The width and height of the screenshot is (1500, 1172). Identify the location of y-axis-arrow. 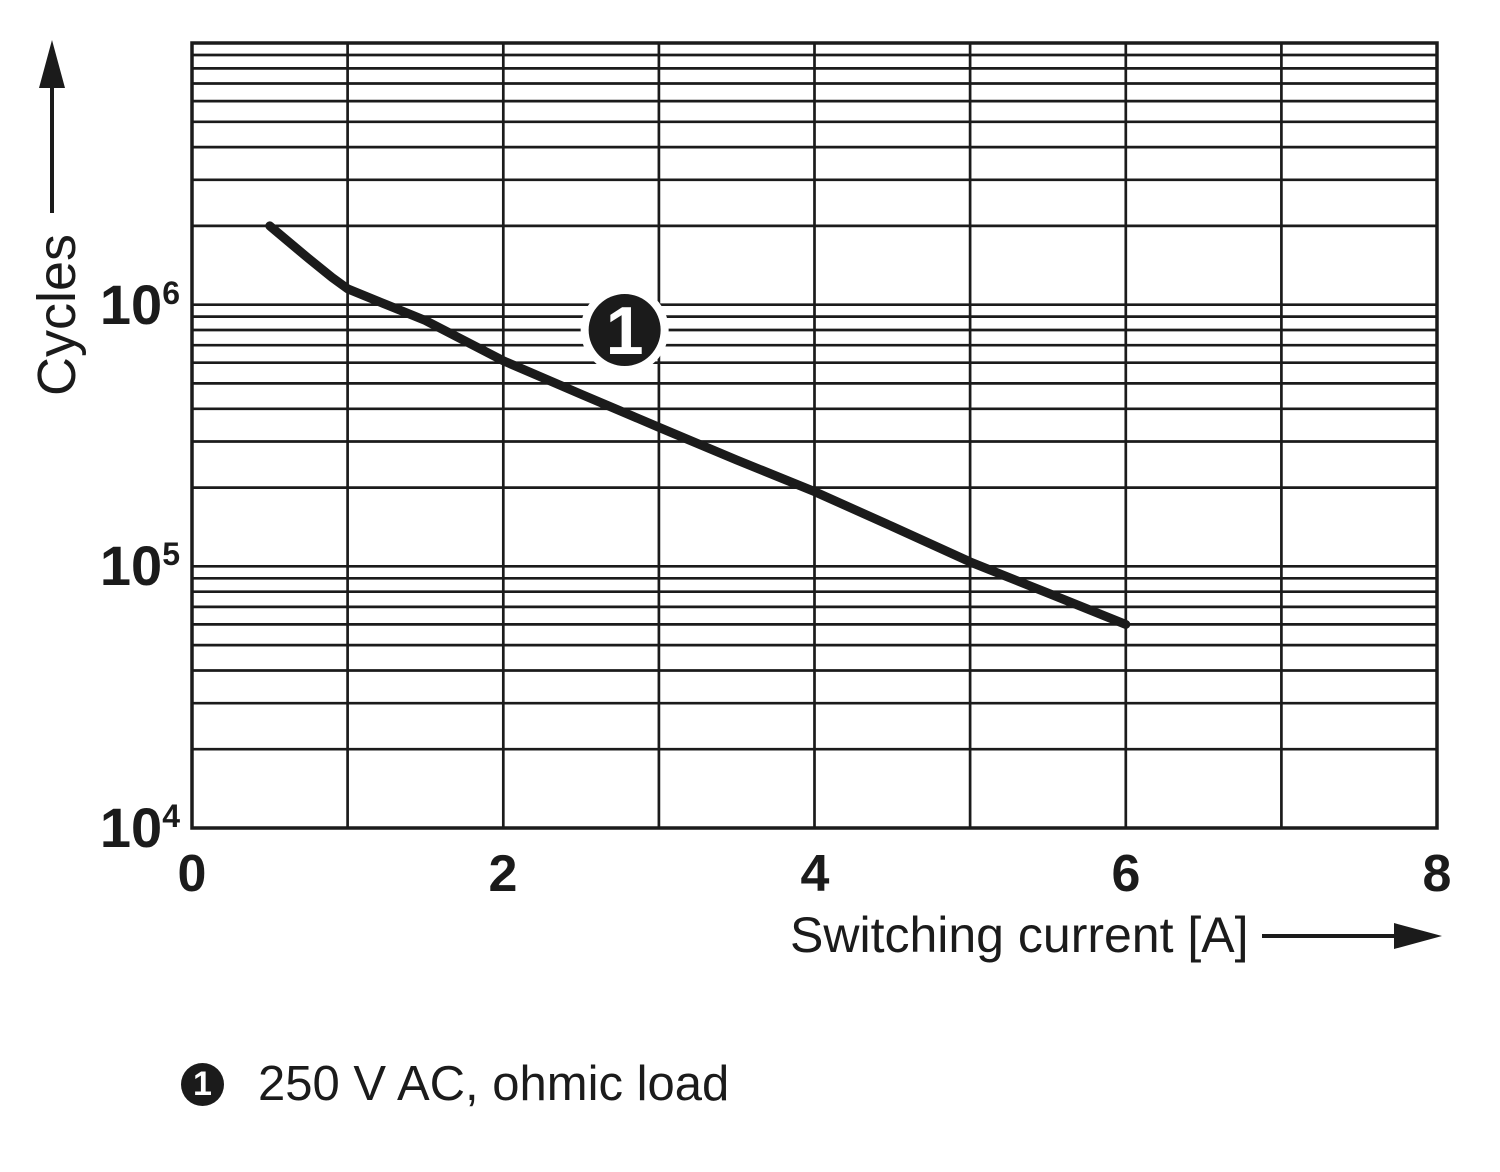
(52, 126).